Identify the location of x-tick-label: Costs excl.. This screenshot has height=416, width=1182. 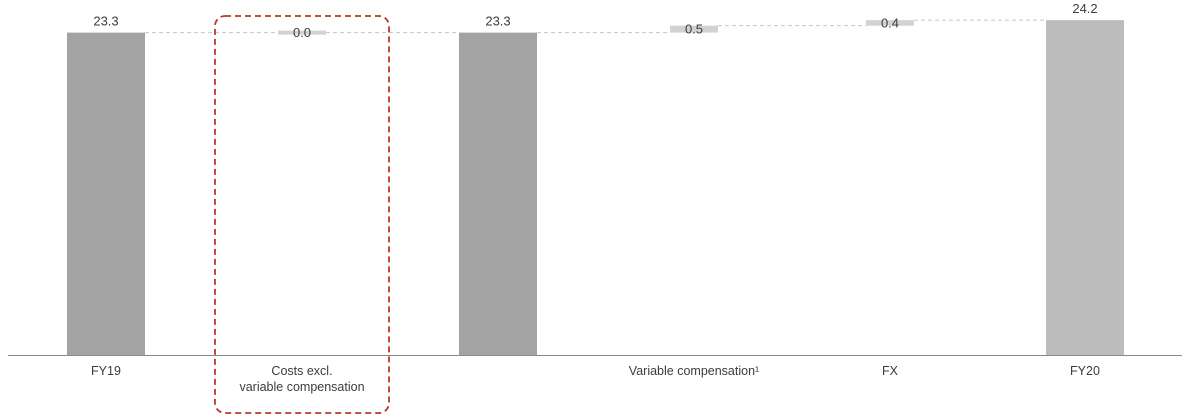
(301, 371).